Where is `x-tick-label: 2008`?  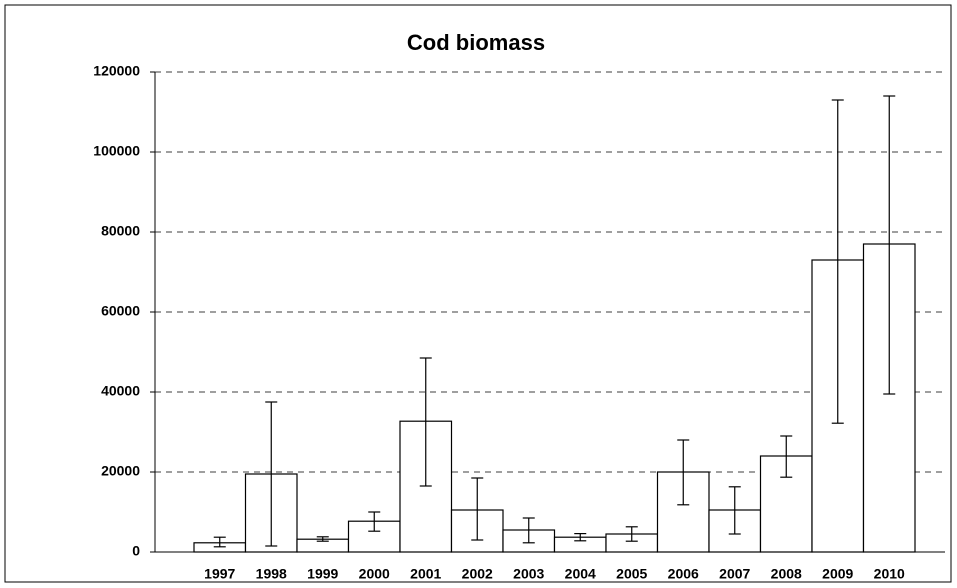 x-tick-label: 2008 is located at coordinates (786, 574).